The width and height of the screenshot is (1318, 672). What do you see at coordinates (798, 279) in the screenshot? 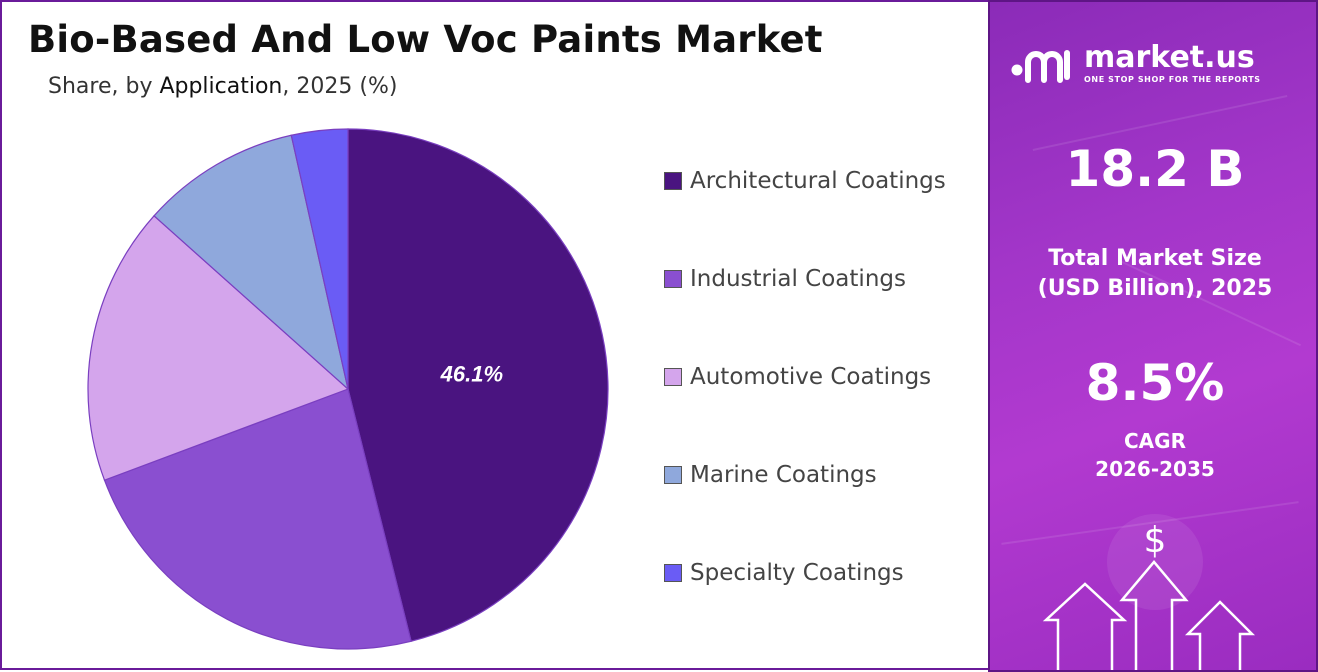
I see `legend-label: Industrial Coatings` at bounding box center [798, 279].